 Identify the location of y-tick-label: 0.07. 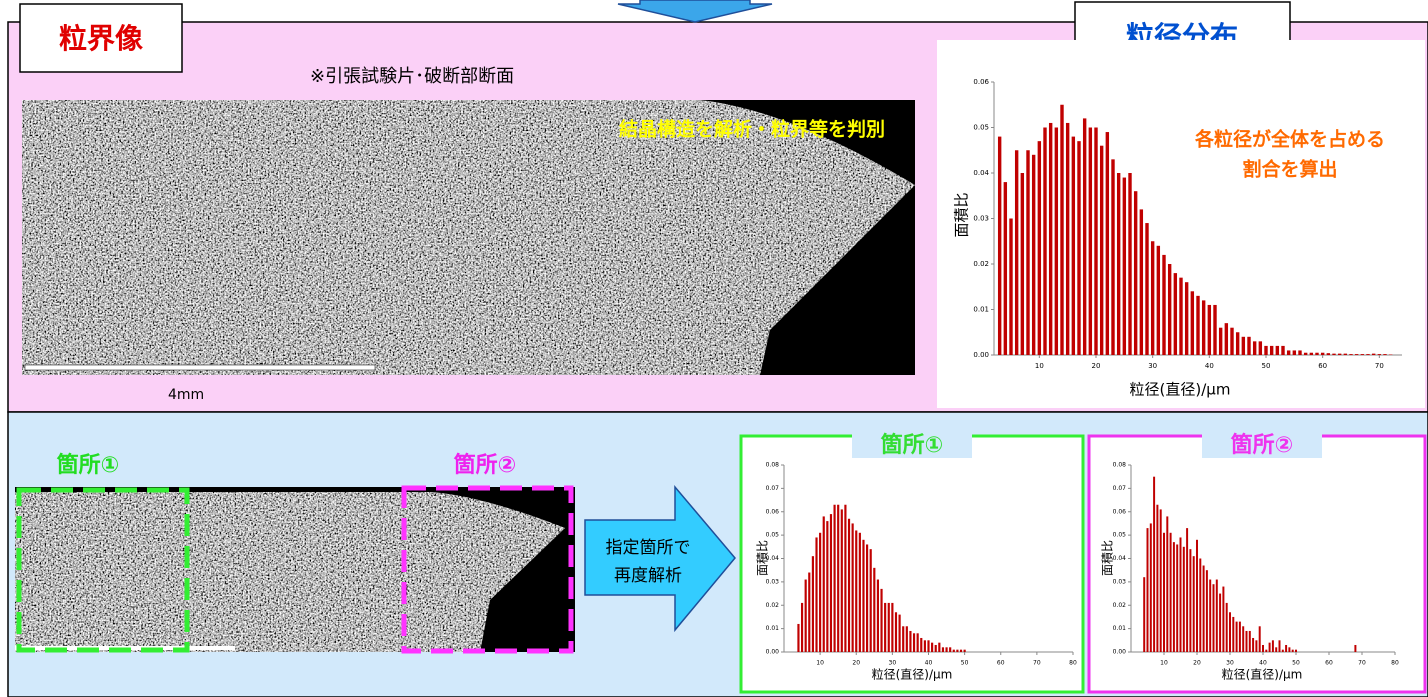
(773, 488).